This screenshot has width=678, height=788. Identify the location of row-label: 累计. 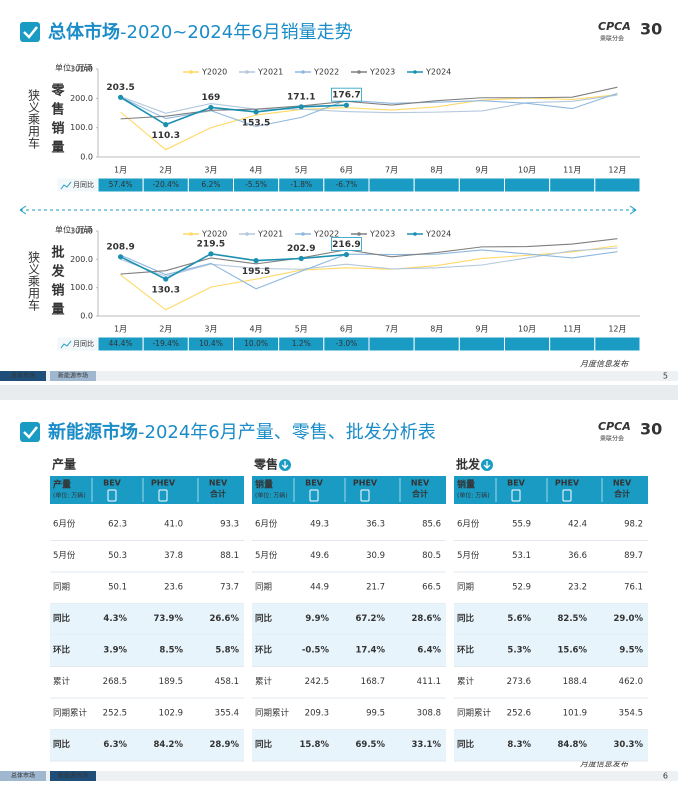
(466, 681).